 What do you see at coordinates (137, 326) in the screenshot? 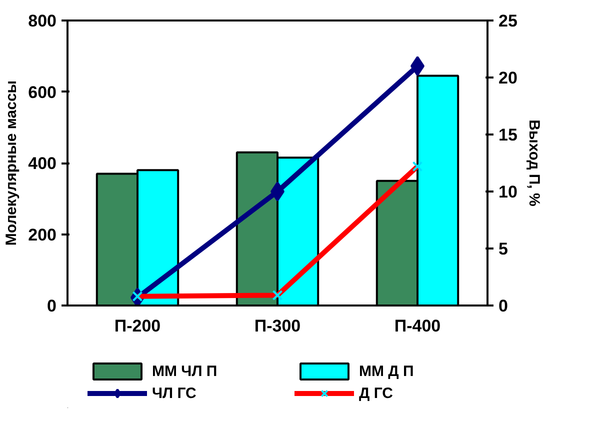
I see `x-tick-label: П-200` at bounding box center [137, 326].